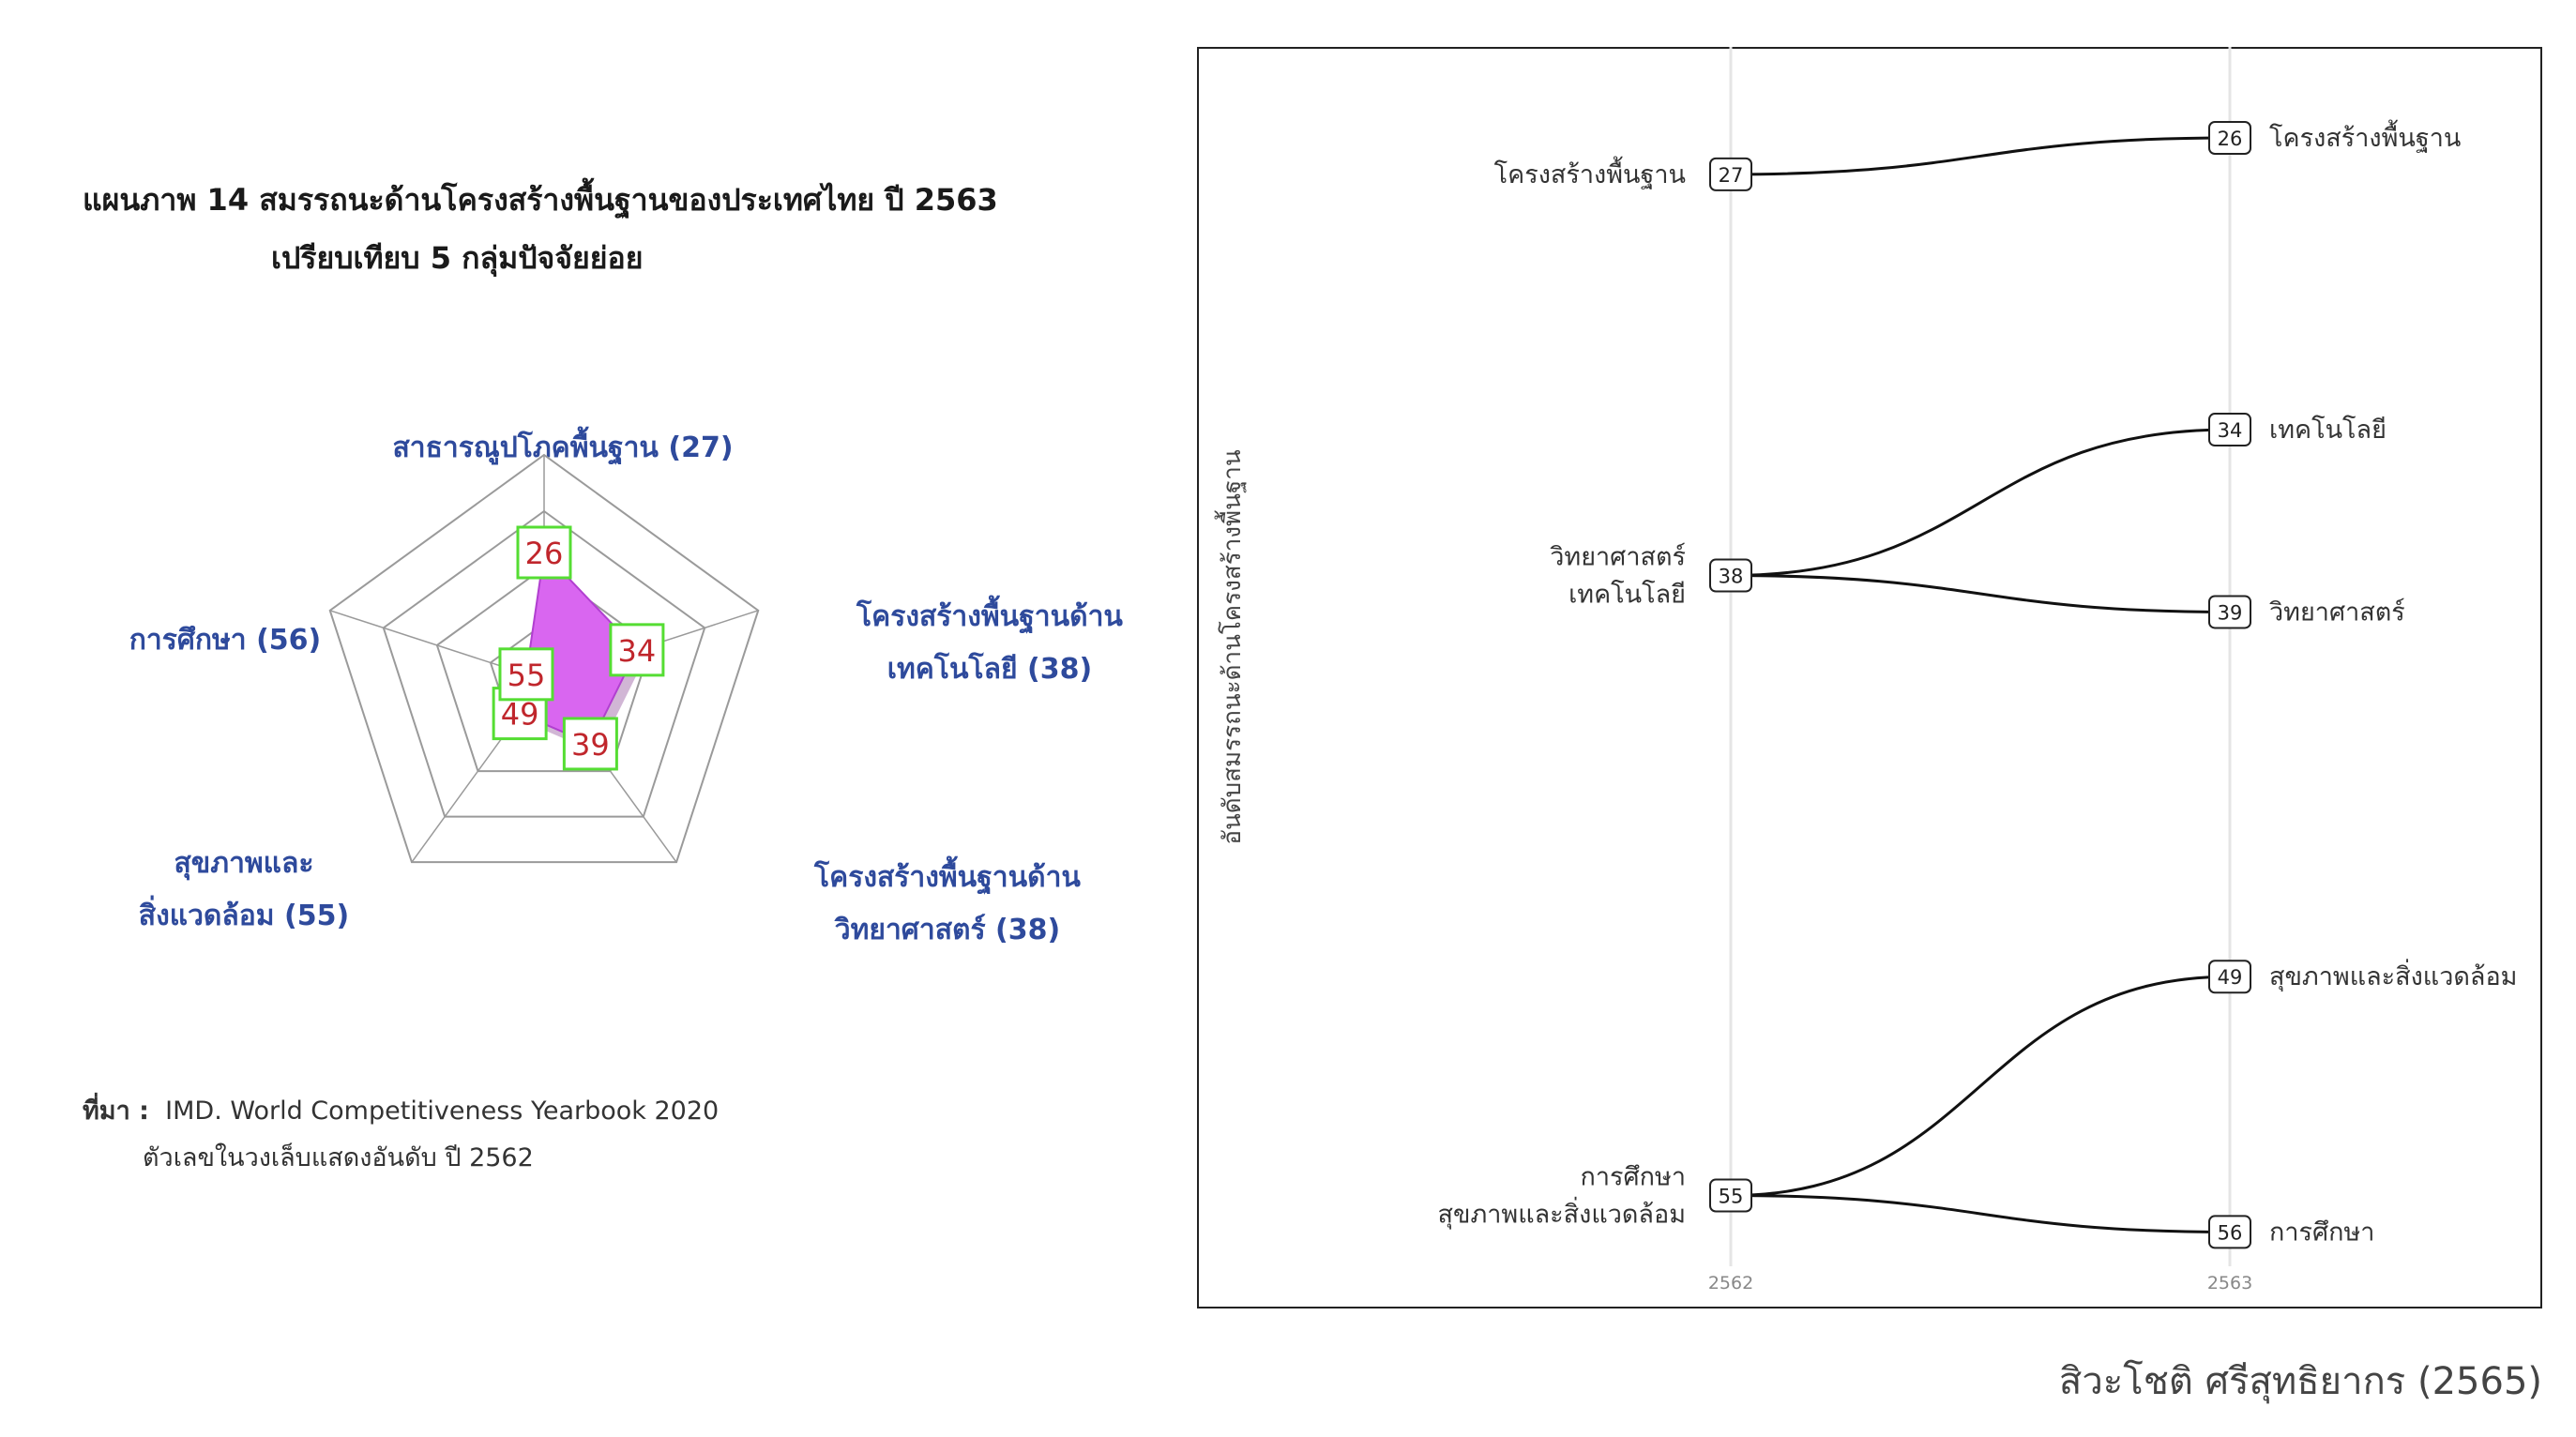  I want to click on source-text: IMD. World Competitiveness Yearbook 2020, so click(443, 1111).